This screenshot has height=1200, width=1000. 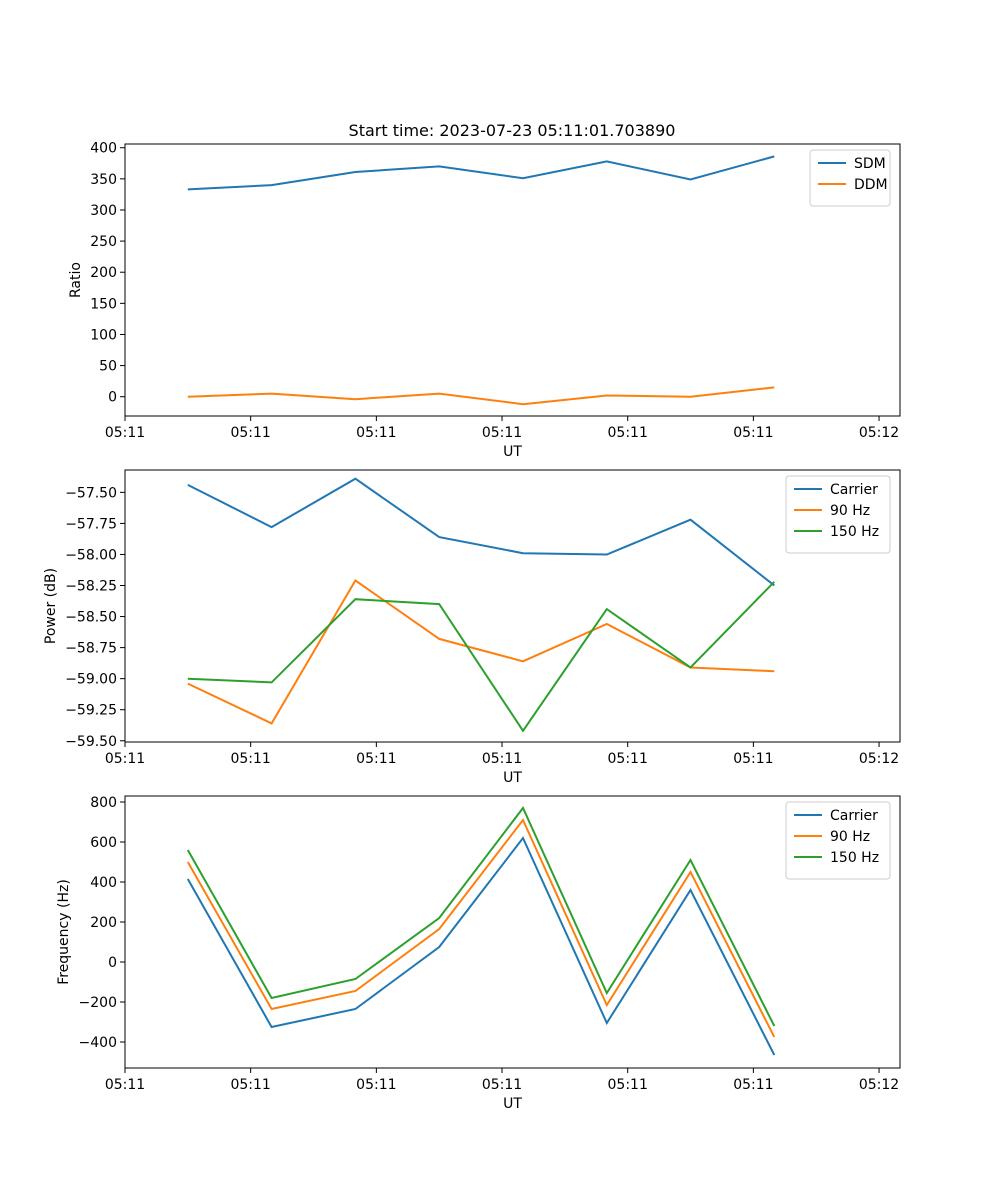 What do you see at coordinates (91, 524) in the screenshot?
I see `y-tick-label: −57.75` at bounding box center [91, 524].